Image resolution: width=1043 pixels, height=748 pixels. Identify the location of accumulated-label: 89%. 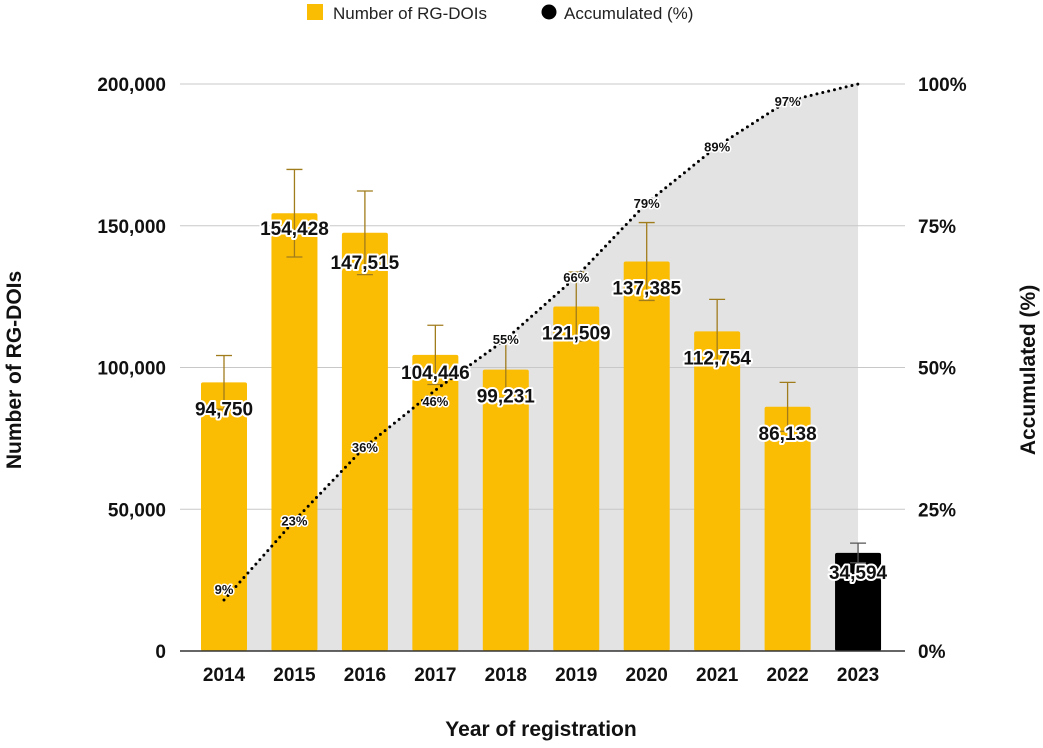
(717, 146).